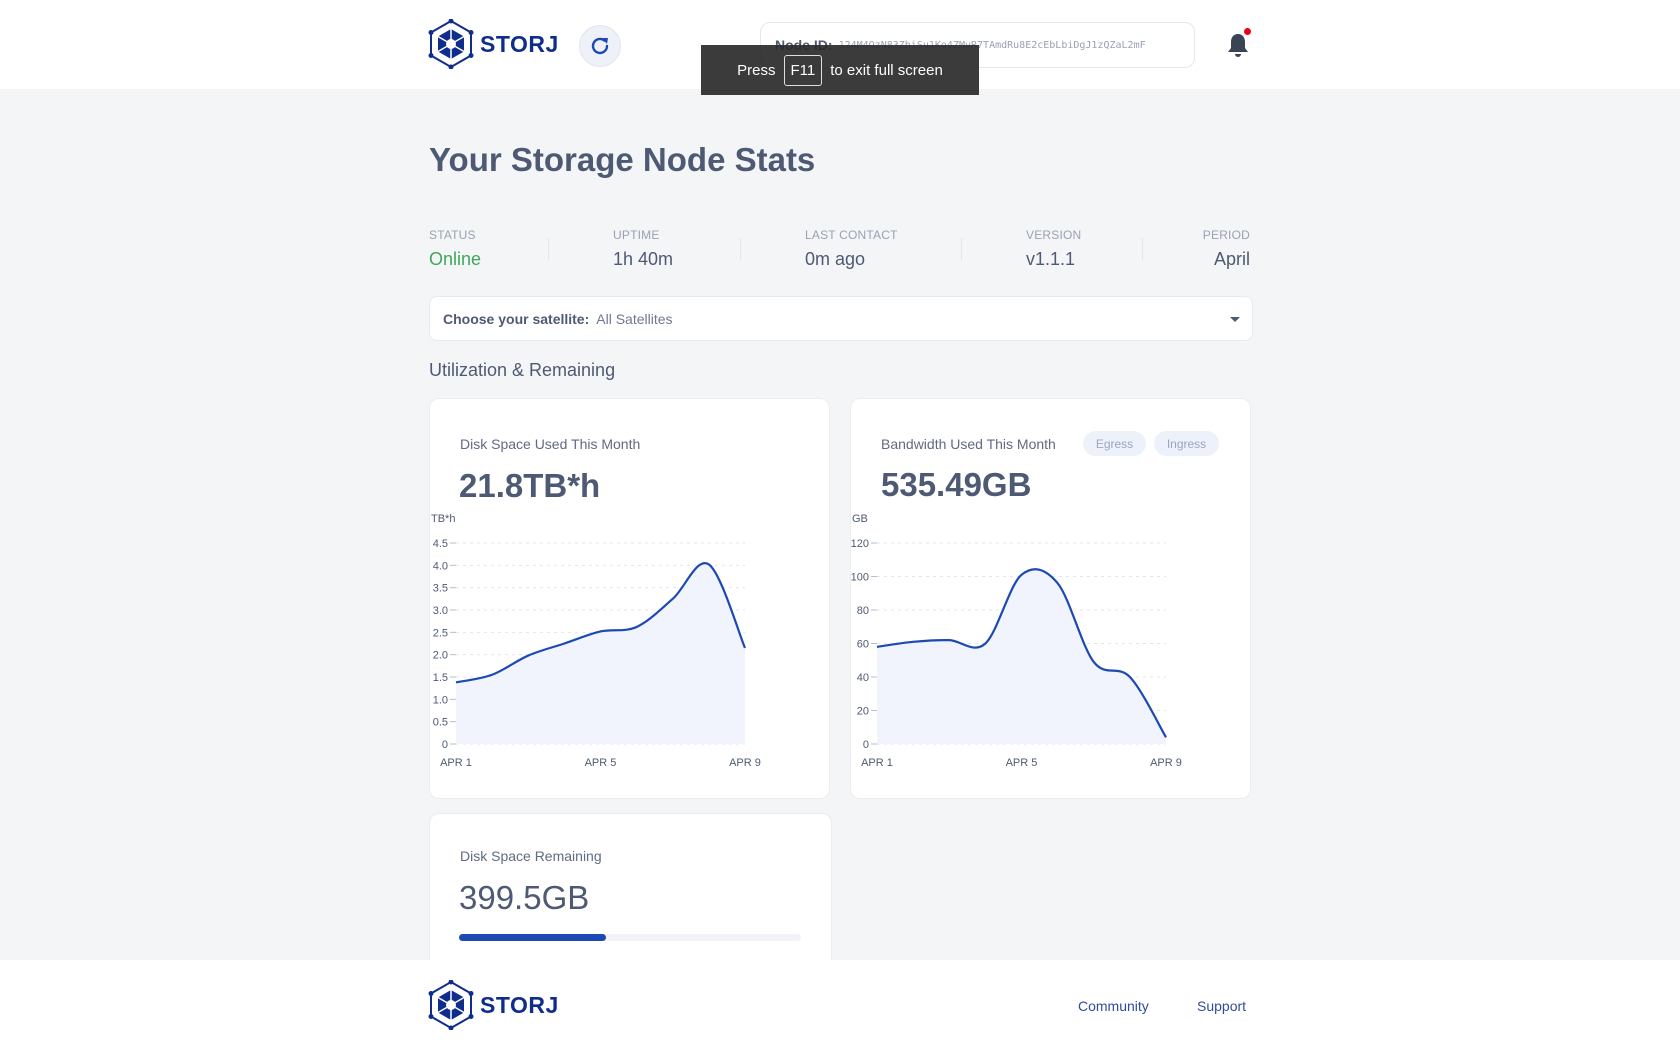 The height and width of the screenshot is (1050, 1680). Describe the element at coordinates (886, 70) in the screenshot. I see `toast-text-after: to exit full screen` at that location.